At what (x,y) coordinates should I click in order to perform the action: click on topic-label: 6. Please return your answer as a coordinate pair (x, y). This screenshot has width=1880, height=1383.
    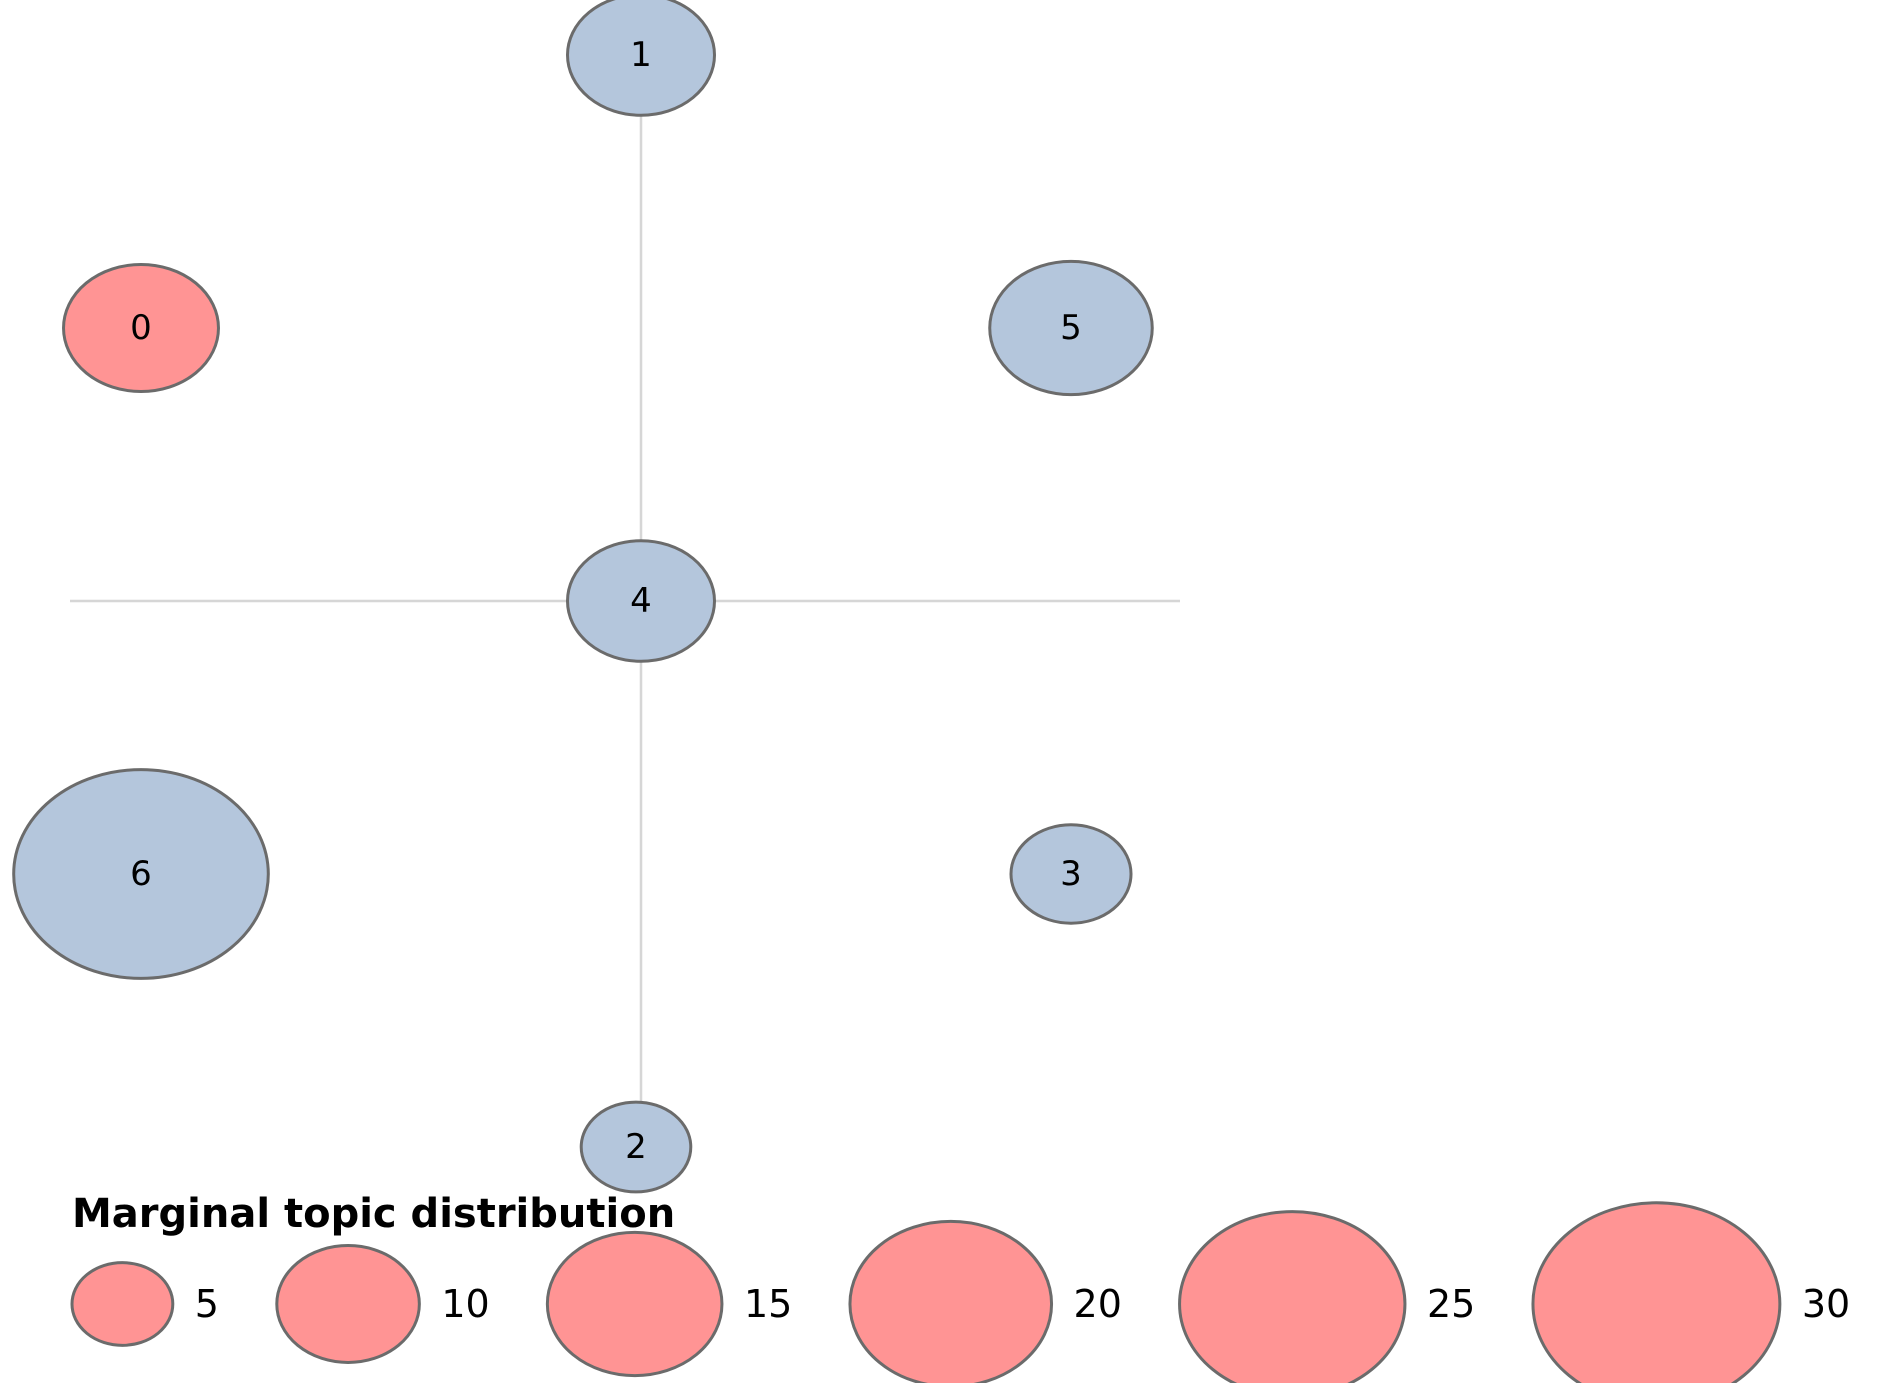
    Looking at the image, I should click on (141, 874).